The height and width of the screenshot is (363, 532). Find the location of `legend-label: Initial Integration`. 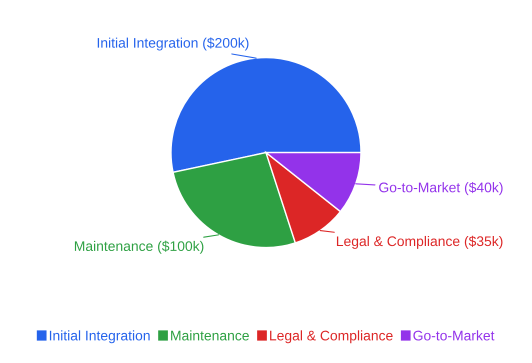

legend-label: Initial Integration is located at coordinates (100, 337).